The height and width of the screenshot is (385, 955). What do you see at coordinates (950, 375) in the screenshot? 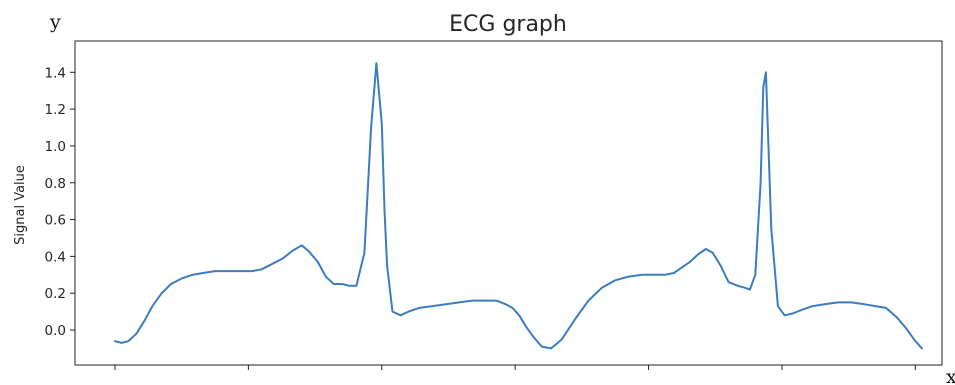
I see `x-corner-label: x` at bounding box center [950, 375].